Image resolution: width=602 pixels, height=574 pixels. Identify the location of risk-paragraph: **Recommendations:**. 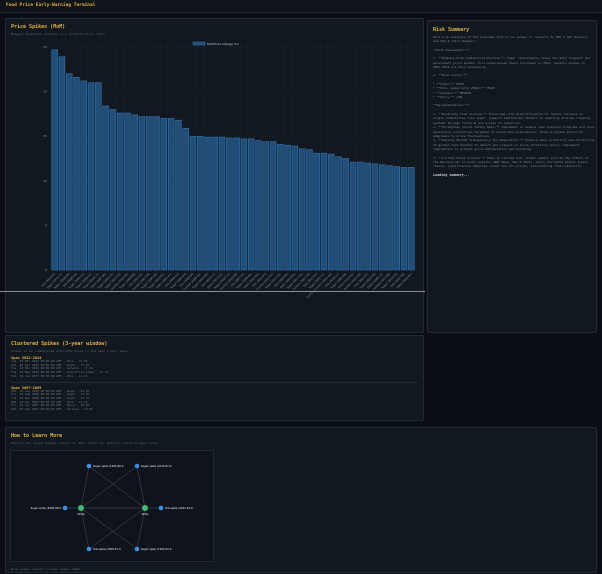
(451, 105).